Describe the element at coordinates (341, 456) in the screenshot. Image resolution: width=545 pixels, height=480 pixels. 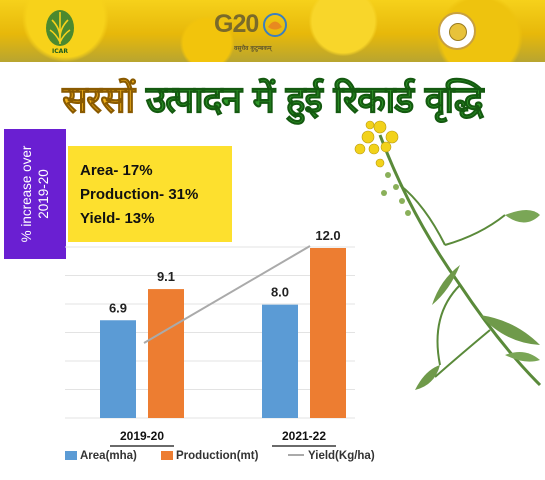
I see `legend-label-yield: Yield(Kg/ha)` at that location.